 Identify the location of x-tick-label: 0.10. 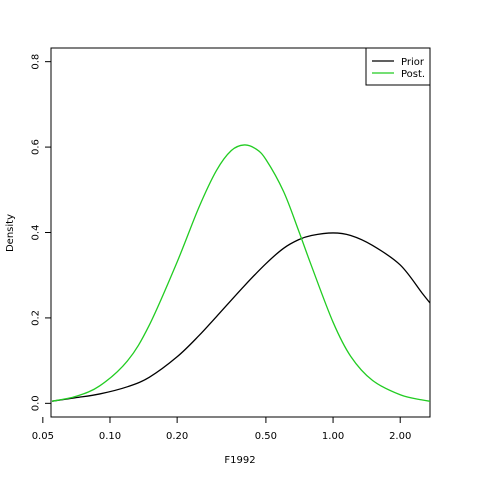
(110, 436).